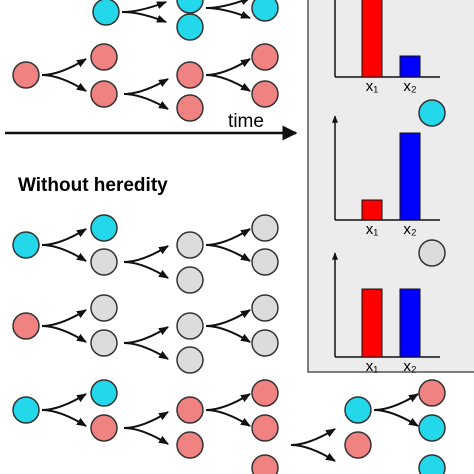  I want to click on section-title: Without heredity, so click(93, 185).